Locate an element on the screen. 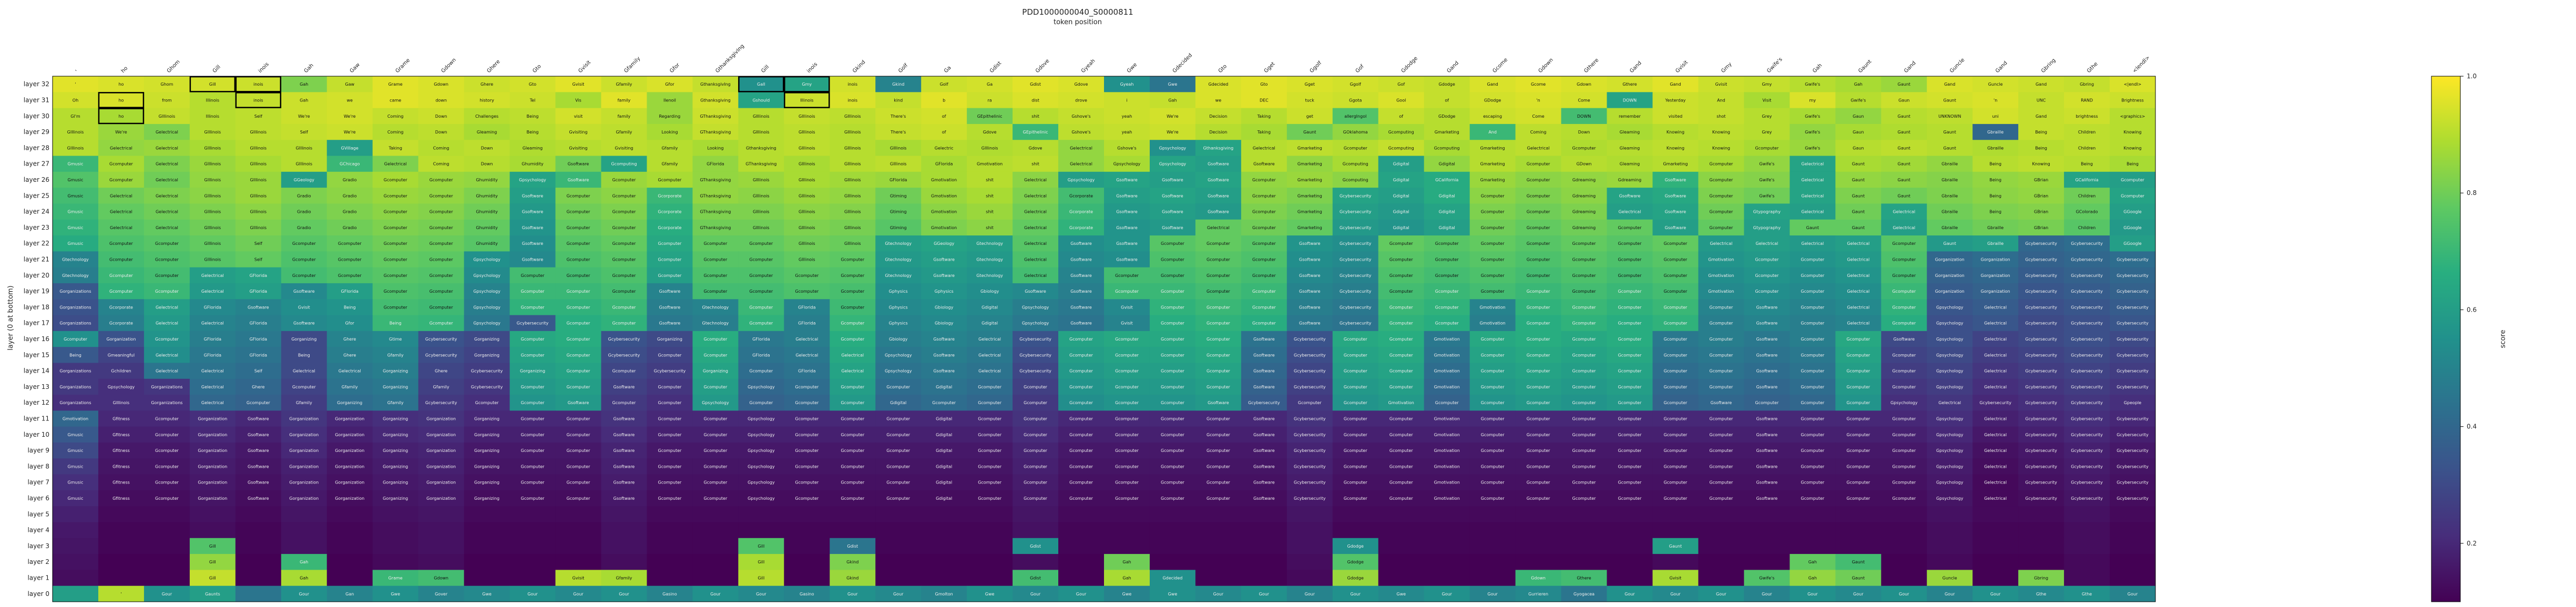  cell-text: Gkind is located at coordinates (898, 85).